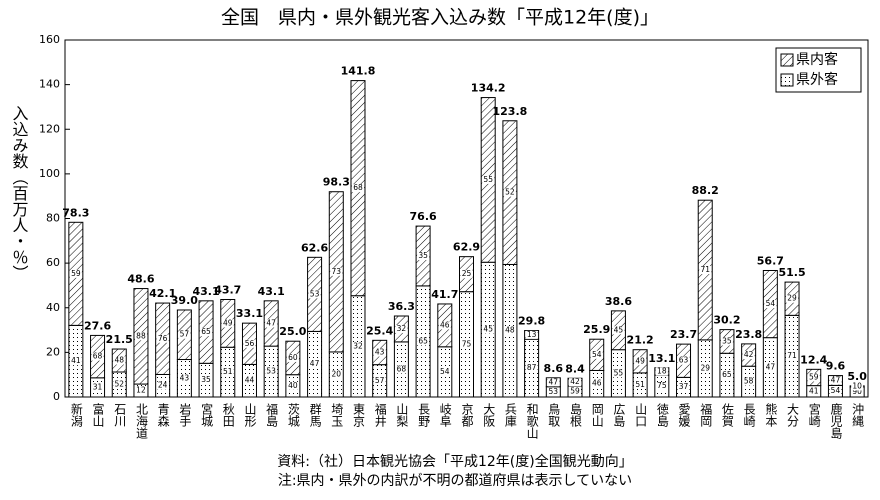 Image resolution: width=880 pixels, height=500 pixels. What do you see at coordinates (749, 415) in the screenshot?
I see `x-tick-label: 長崎` at bounding box center [749, 415].